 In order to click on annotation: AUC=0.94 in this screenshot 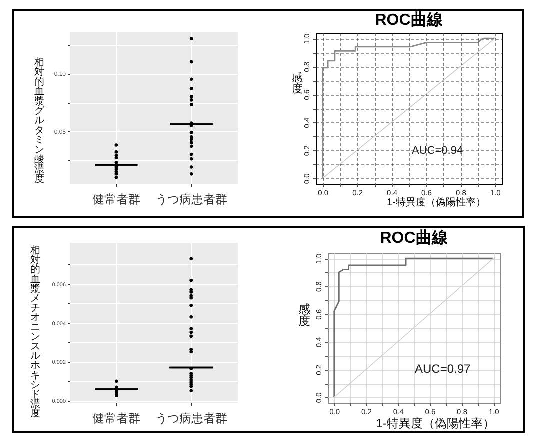, I will do `click(438, 151)`.